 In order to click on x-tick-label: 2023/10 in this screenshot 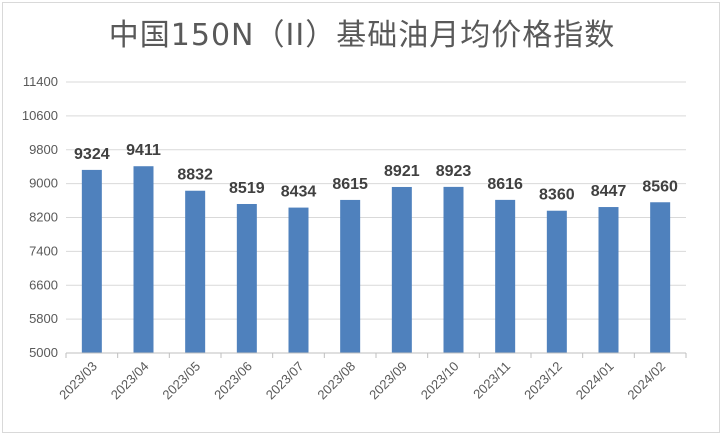, I will do `click(440, 381)`.